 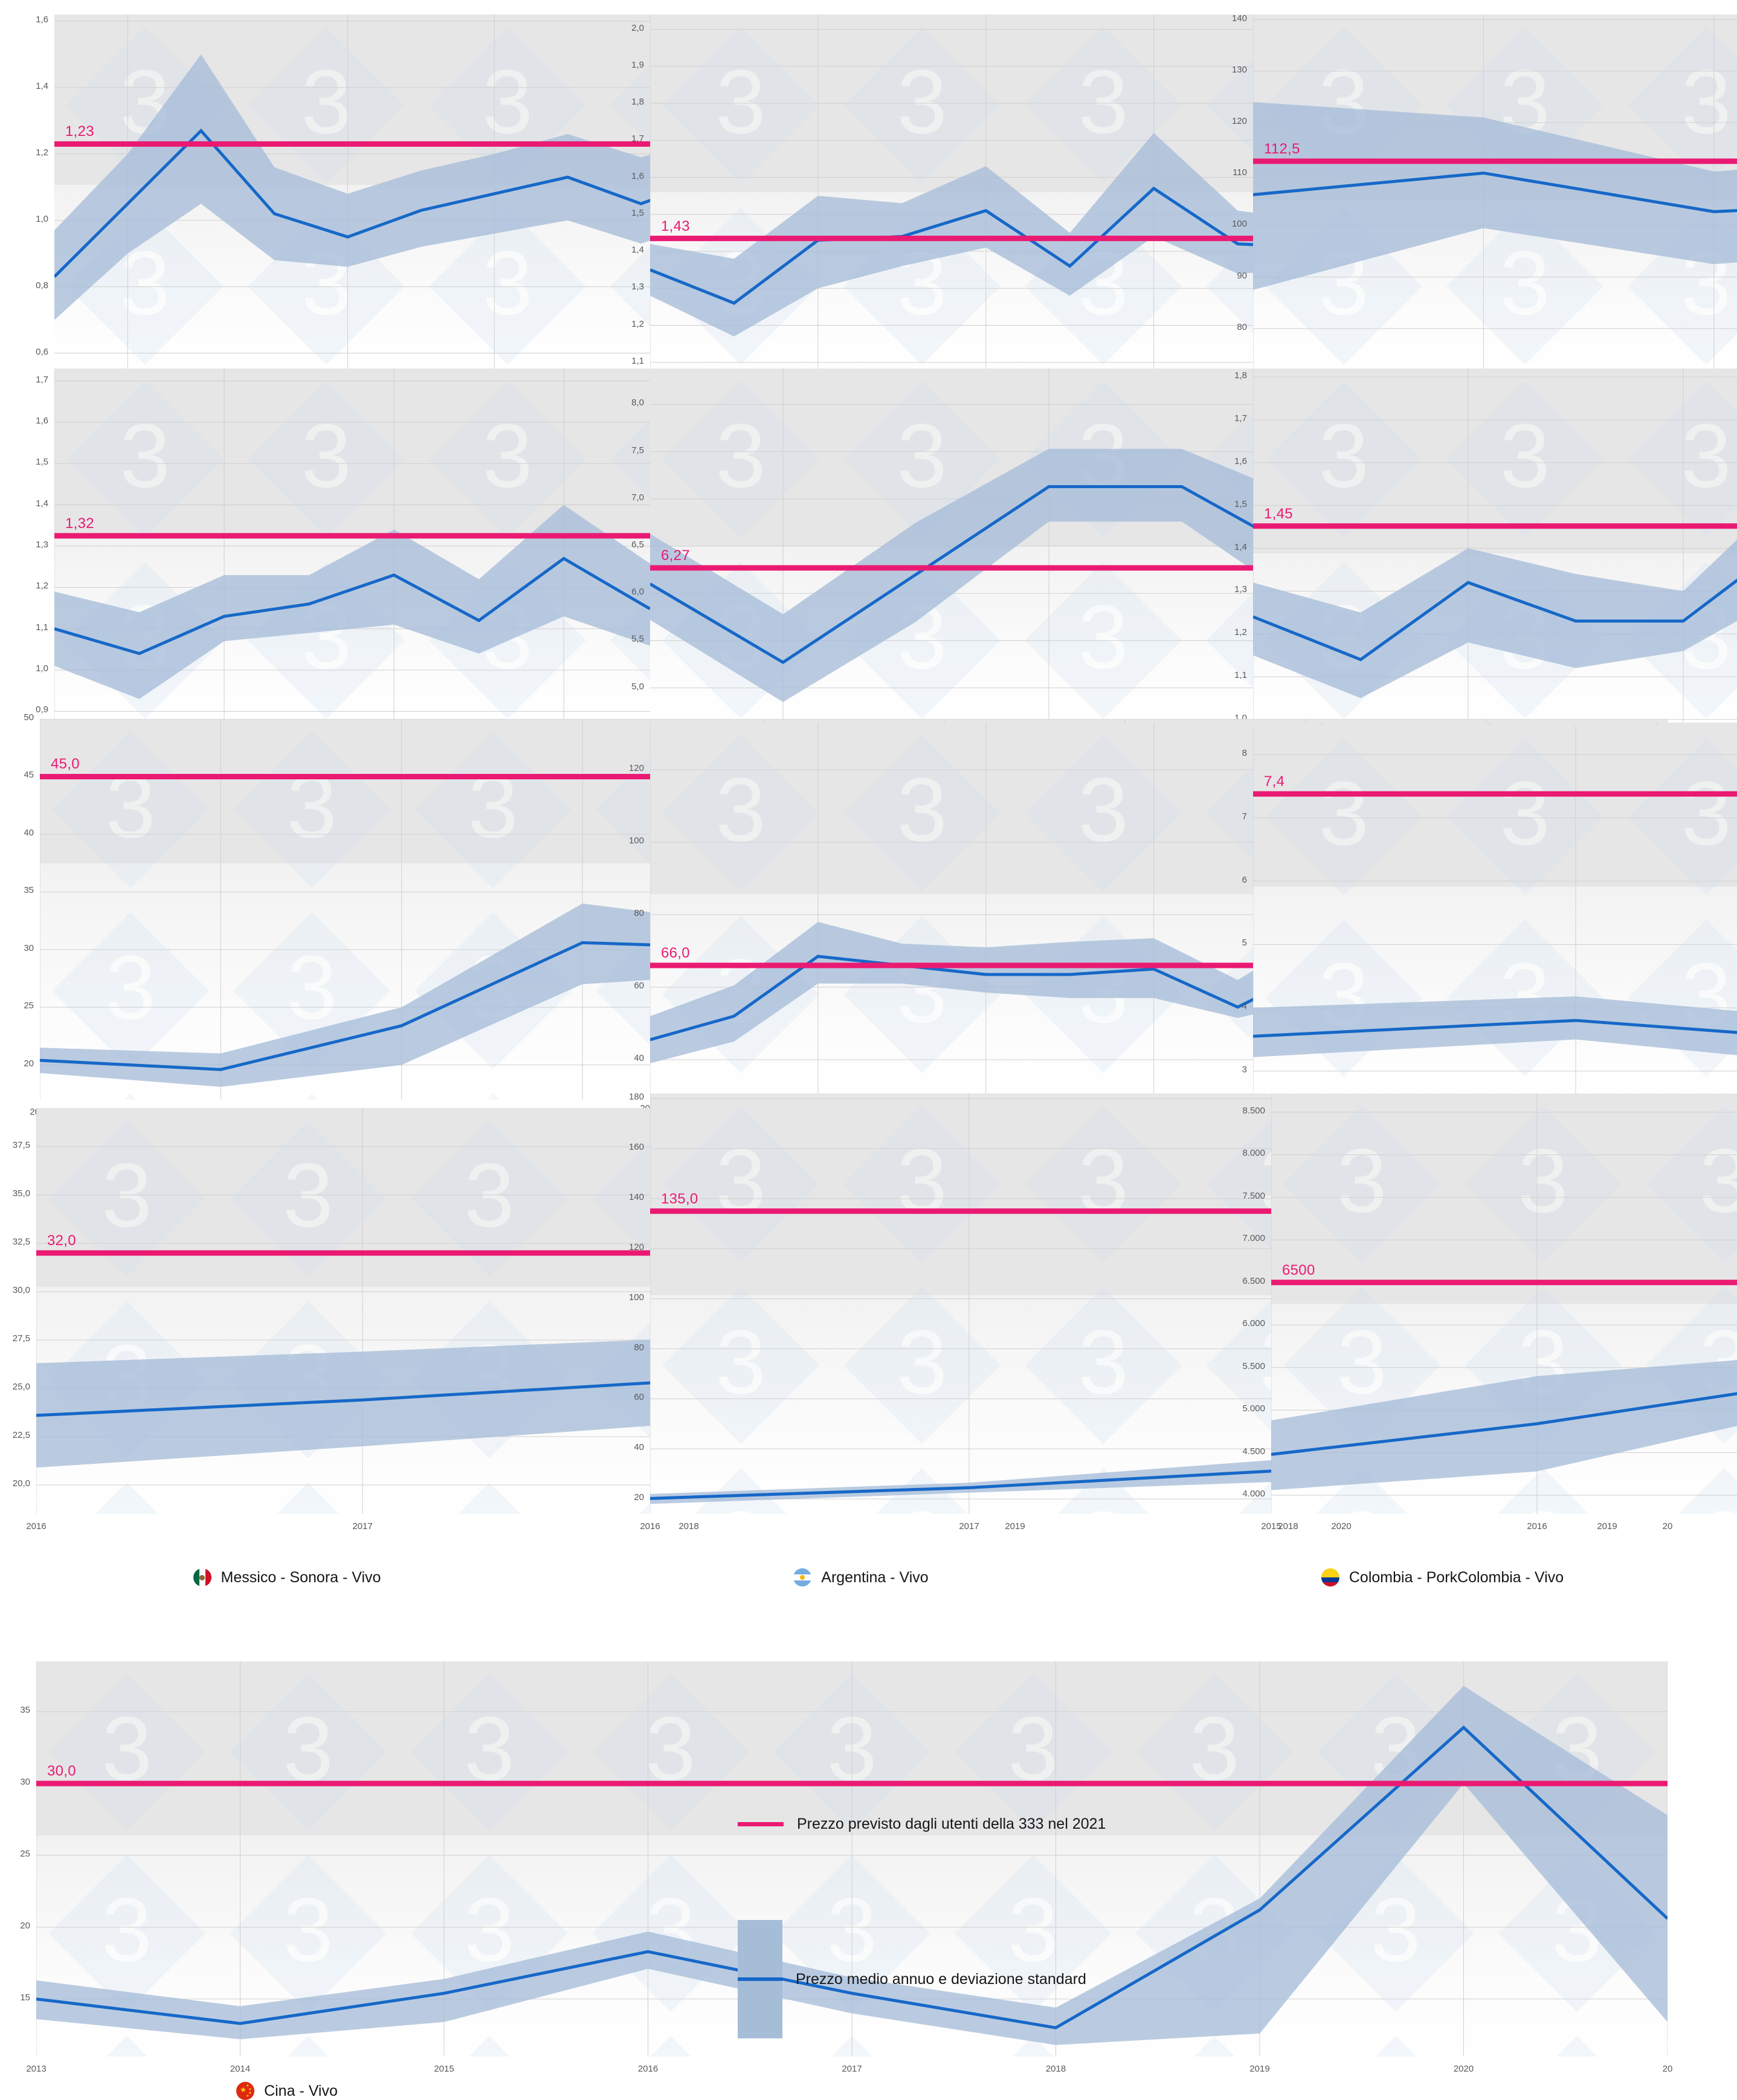 What do you see at coordinates (636, 768) in the screenshot?
I see `y-axis-tick-label: 120` at bounding box center [636, 768].